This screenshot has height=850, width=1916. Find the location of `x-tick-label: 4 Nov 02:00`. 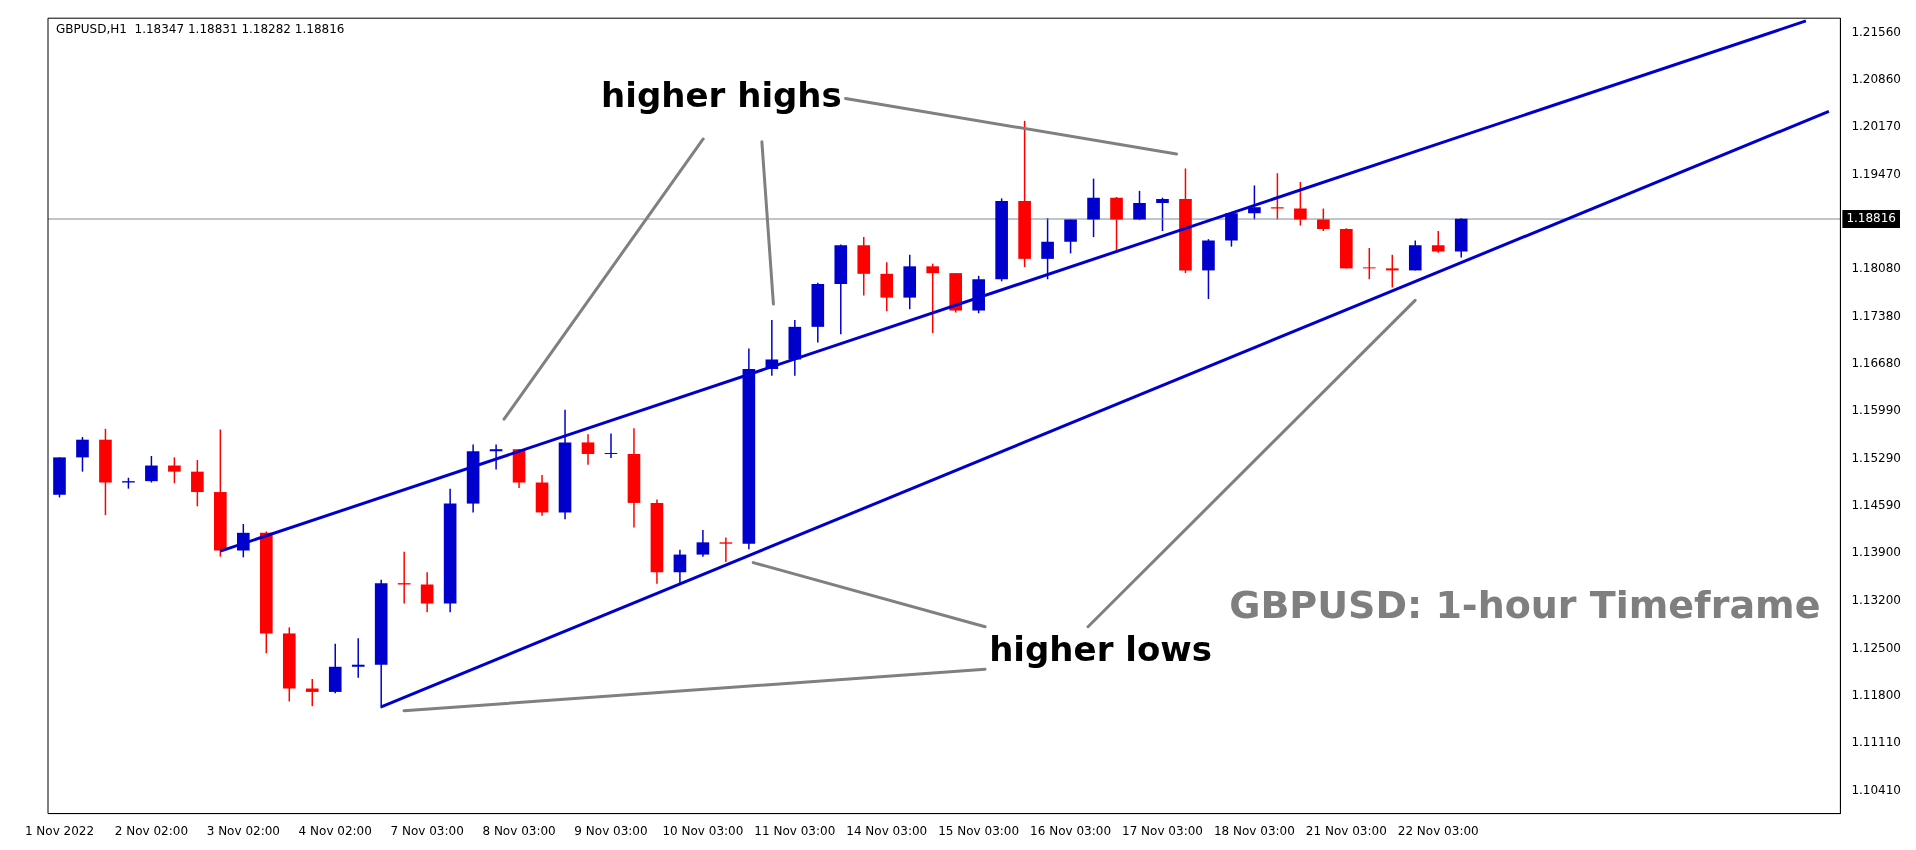

x-tick-label: 4 Nov 02:00 is located at coordinates (335, 830).